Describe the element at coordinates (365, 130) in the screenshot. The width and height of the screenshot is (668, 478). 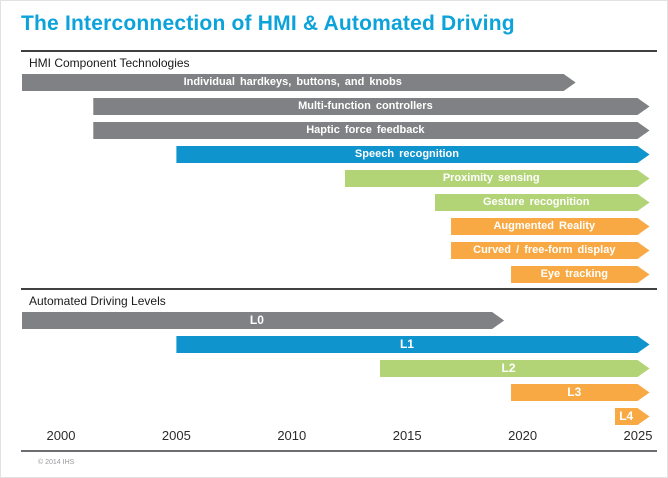
I see `timeline-bar-label: Haptic force feedback` at that location.